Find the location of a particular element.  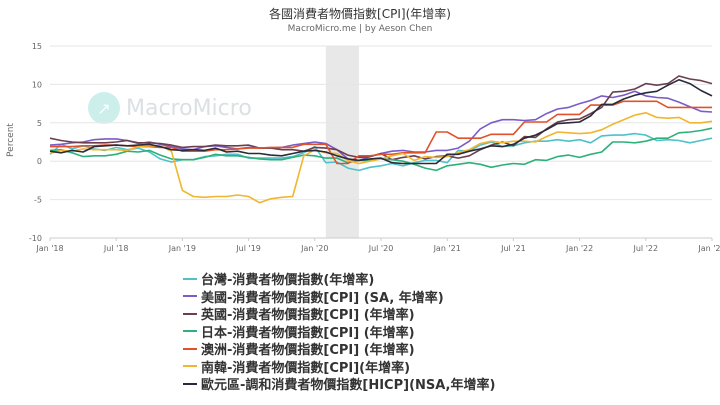

y-tick-label: 15 is located at coordinates (37, 46).